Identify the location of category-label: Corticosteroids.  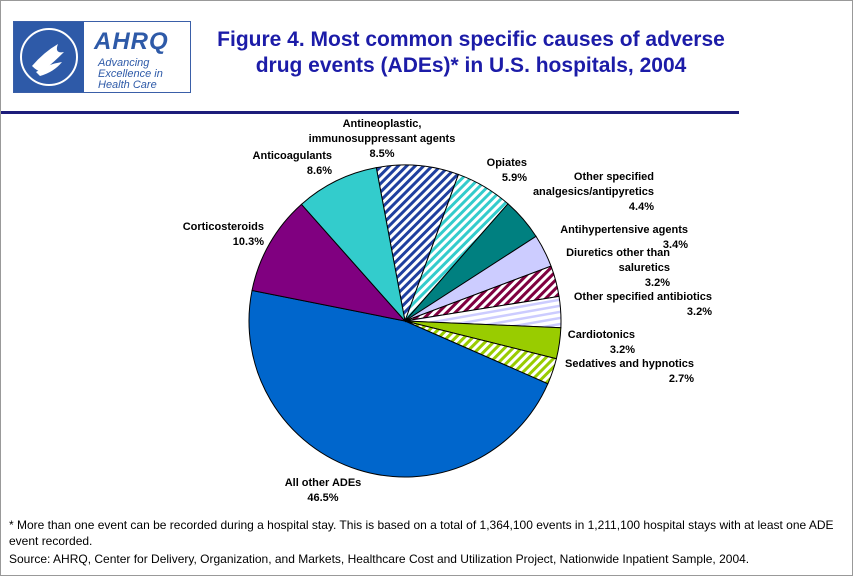
(223, 227).